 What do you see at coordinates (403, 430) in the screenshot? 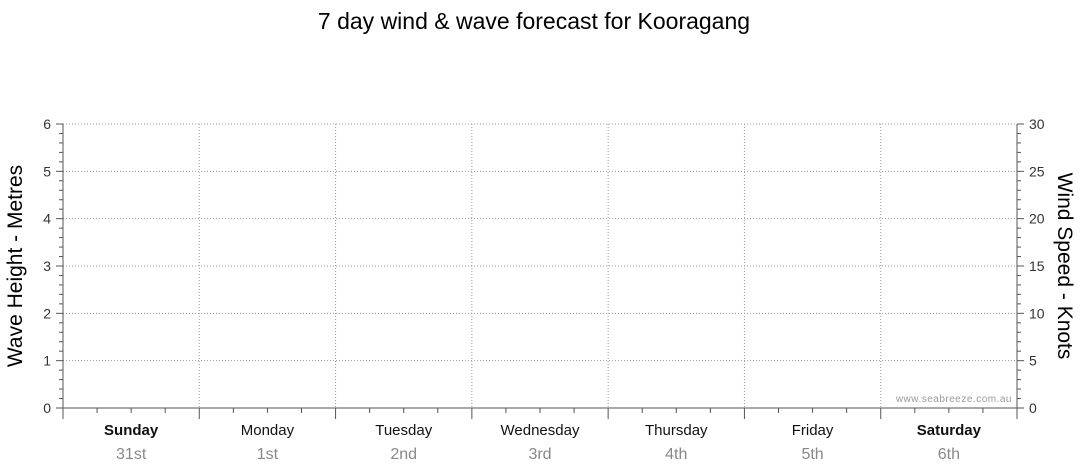
I see `day-name-label: Tuesday` at bounding box center [403, 430].